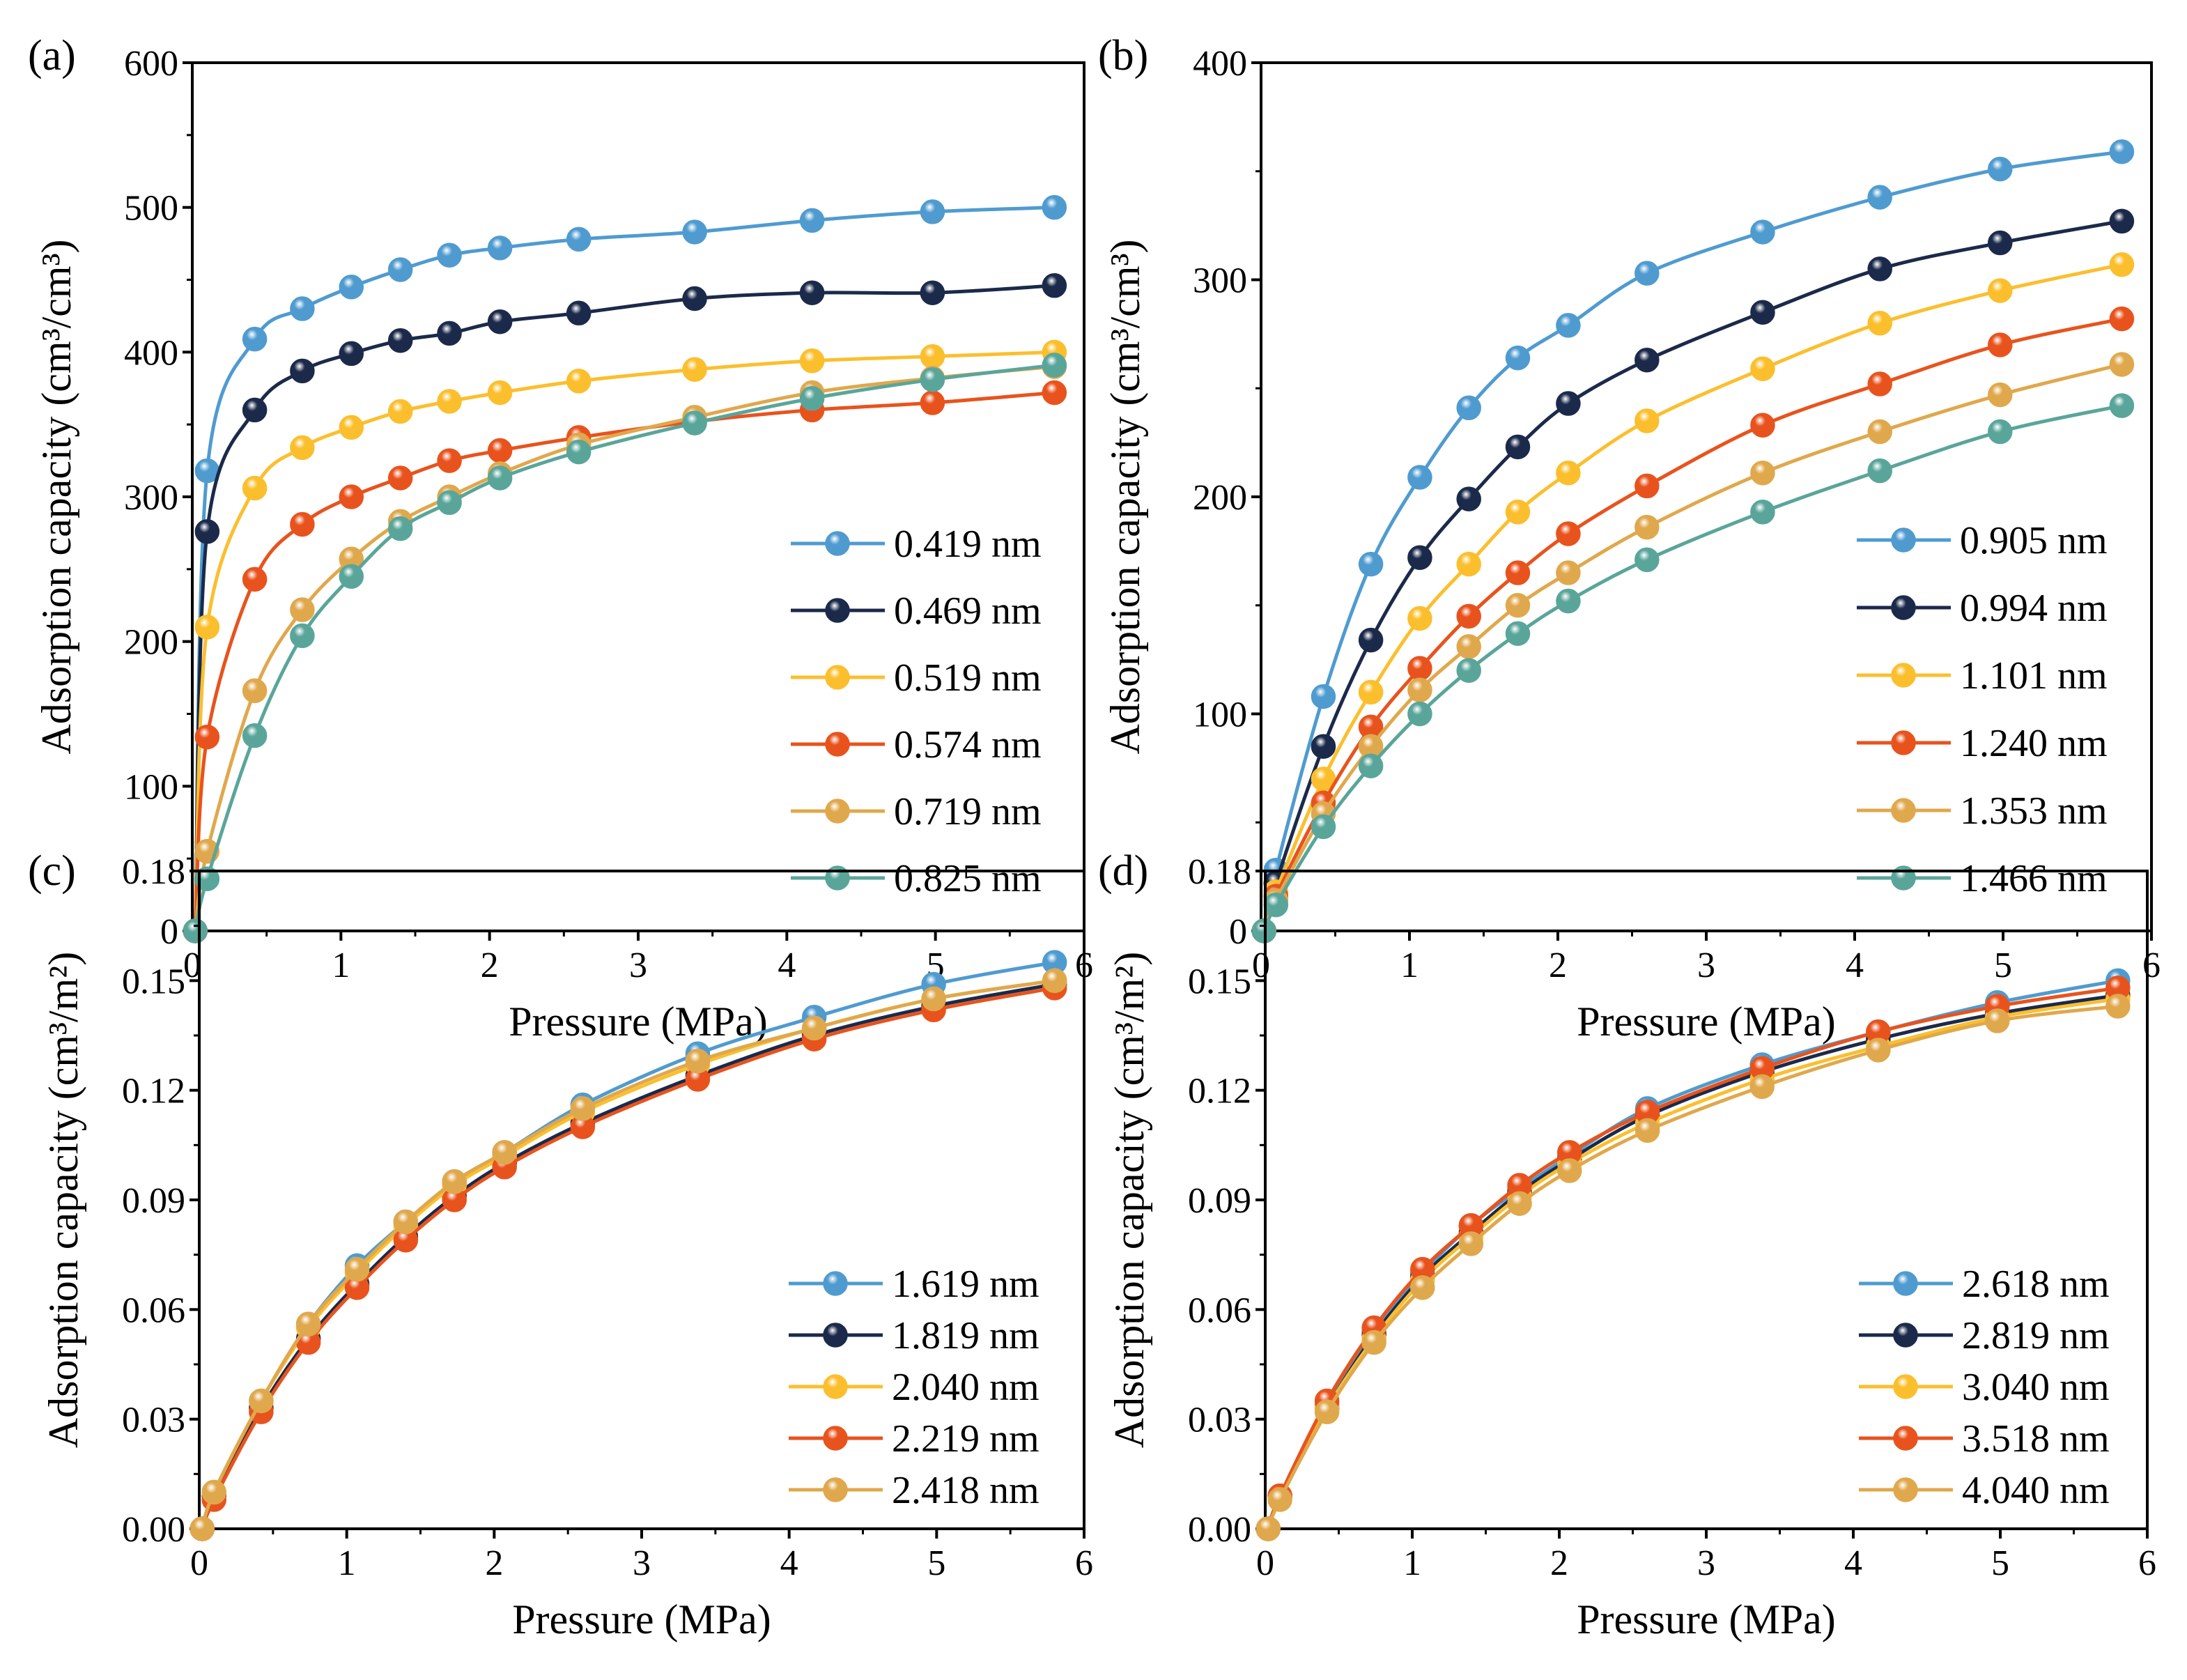 This screenshot has width=2187, height=1680. Describe the element at coordinates (968, 811) in the screenshot. I see `legend-label: 0.719 nm` at that location.